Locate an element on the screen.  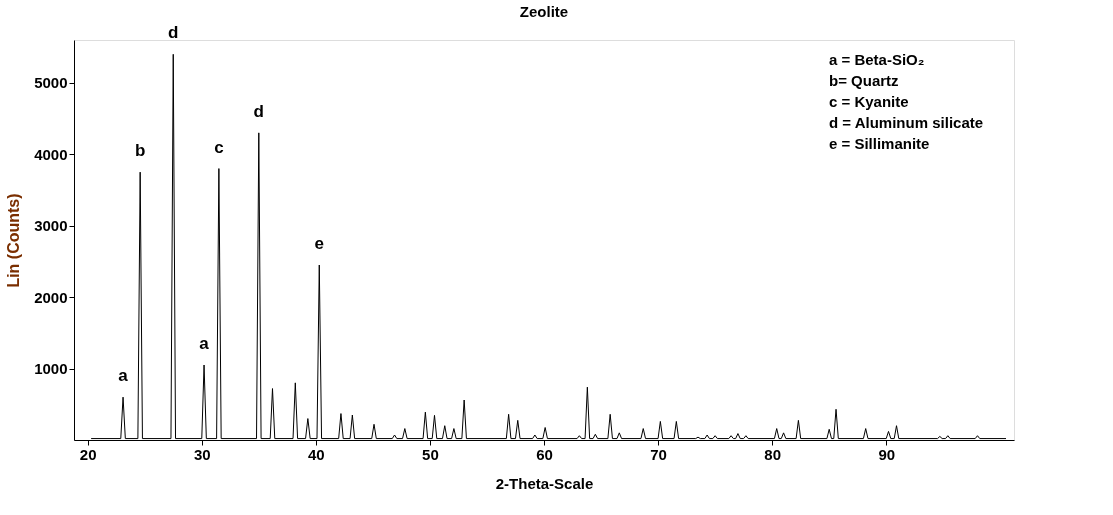
x-axis-title: 2-Theta-Scale is located at coordinates (544, 483).